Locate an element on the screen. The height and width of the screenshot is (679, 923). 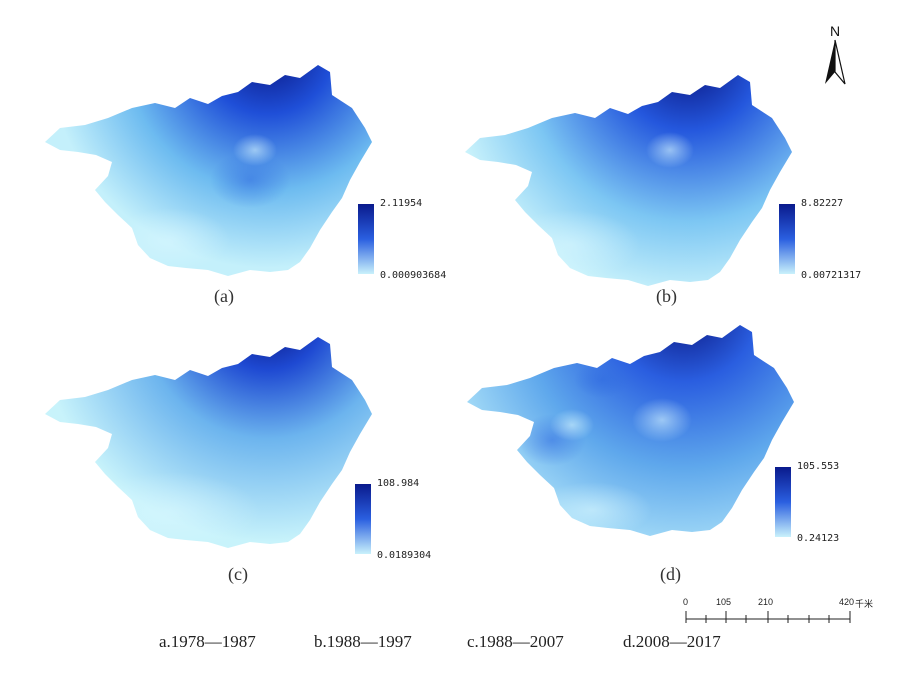
map-panel-d is located at coordinates (630, 430).